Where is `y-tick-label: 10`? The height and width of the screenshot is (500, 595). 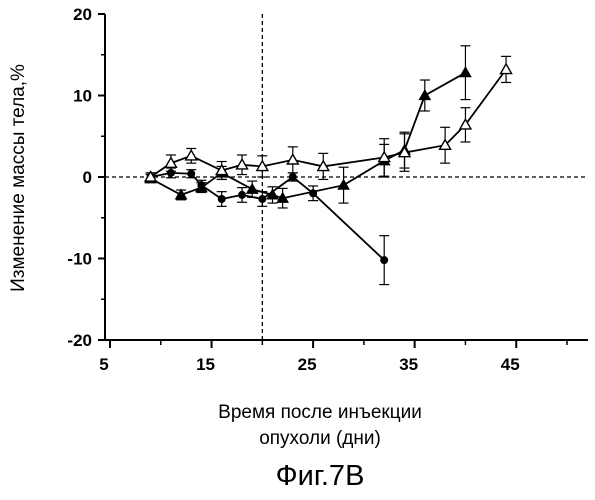 y-tick-label: 10 is located at coordinates (82, 96).